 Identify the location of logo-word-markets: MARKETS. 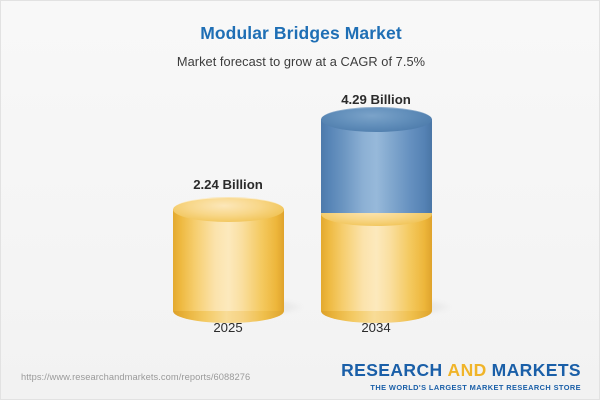
(536, 370).